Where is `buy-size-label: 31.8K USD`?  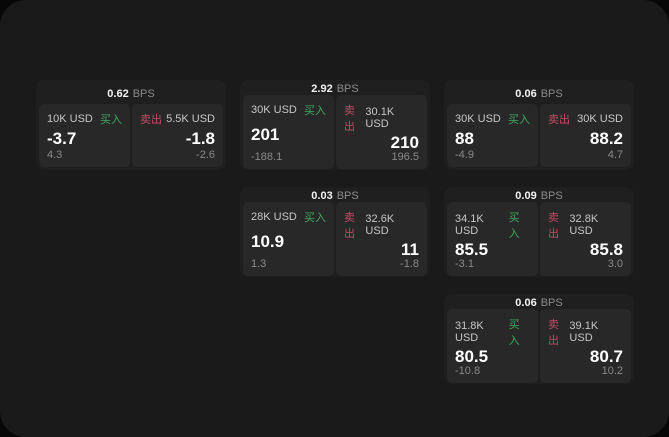 buy-size-label: 31.8K USD is located at coordinates (469, 332).